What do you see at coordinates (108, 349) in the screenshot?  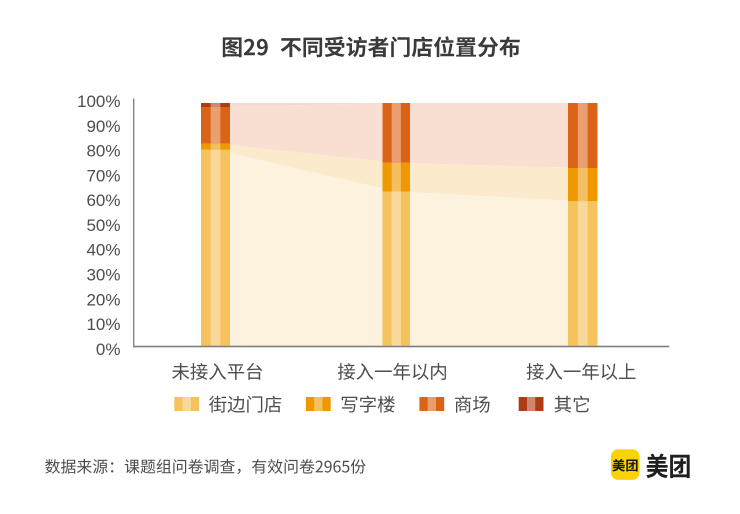 I see `svg-text: 0%` at bounding box center [108, 349].